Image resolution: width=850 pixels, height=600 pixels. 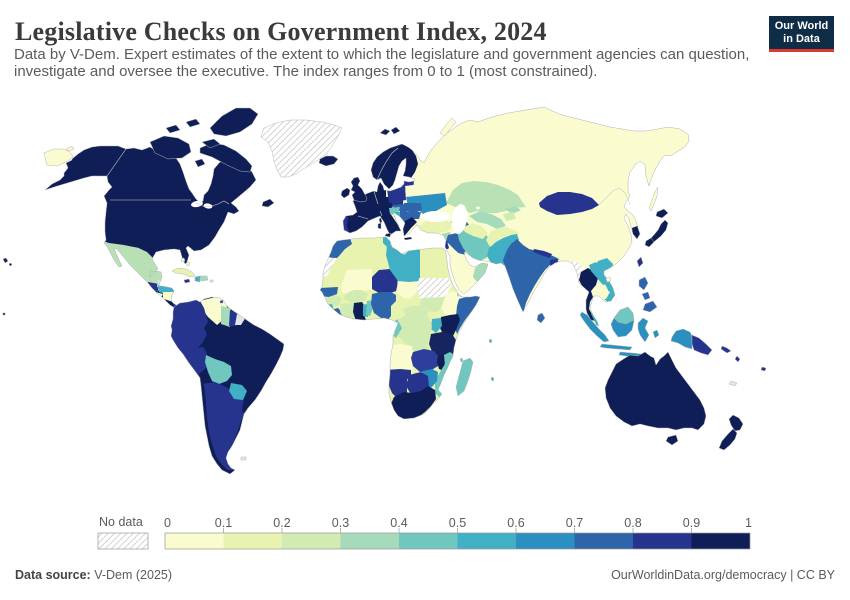 What do you see at coordinates (691, 523) in the screenshot?
I see `svg-text: 0.9` at bounding box center [691, 523].